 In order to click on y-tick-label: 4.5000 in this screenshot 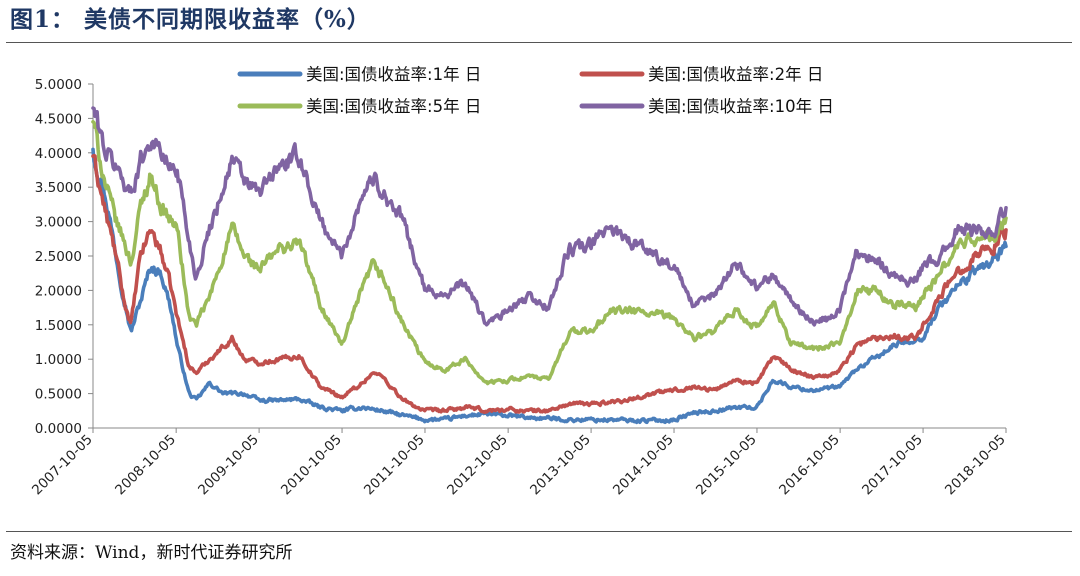, I will do `click(58, 119)`.